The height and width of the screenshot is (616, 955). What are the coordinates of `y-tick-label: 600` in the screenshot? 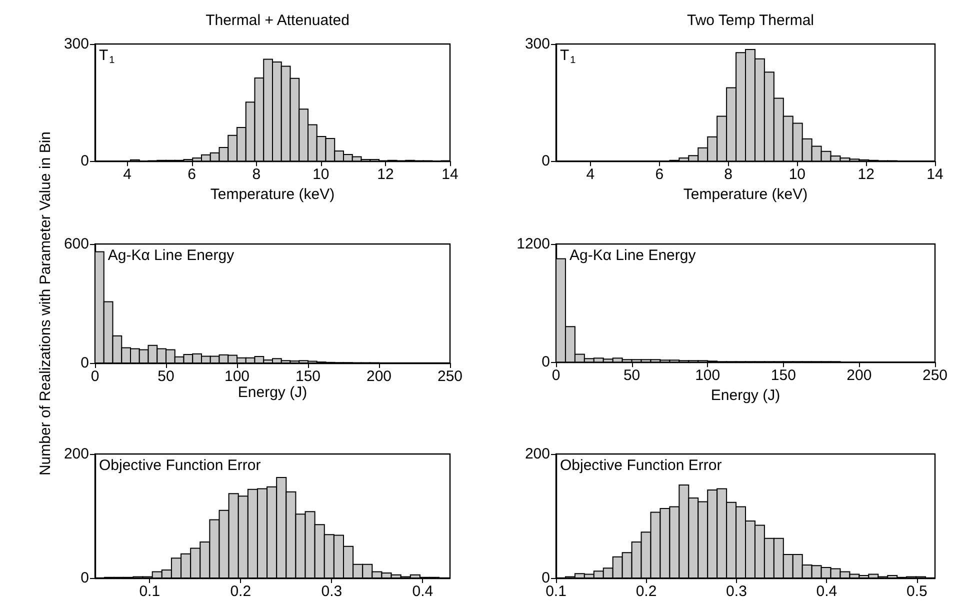 It's located at (76, 244).